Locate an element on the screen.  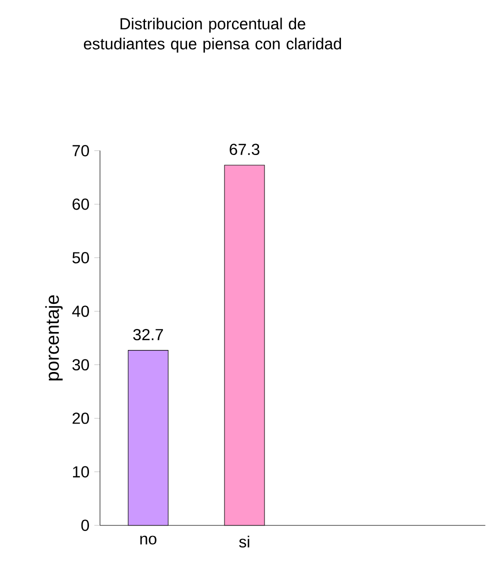
y-tick-label: 70 is located at coordinates (80, 150).